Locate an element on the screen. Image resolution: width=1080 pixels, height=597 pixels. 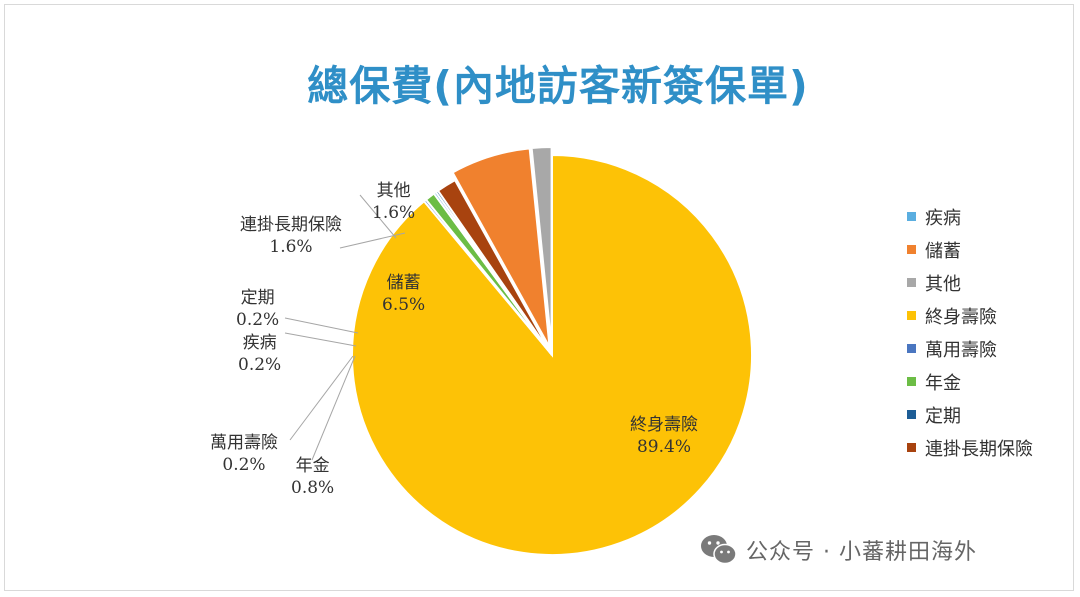
pie-slice-linked-long-term is located at coordinates (494, 267).